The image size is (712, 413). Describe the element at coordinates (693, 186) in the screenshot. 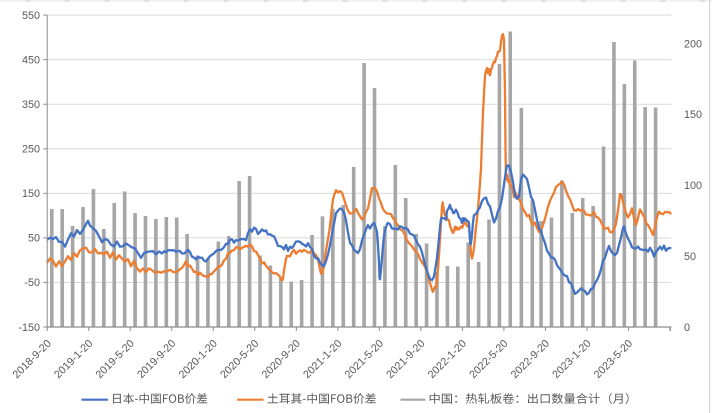

I see `svg-text: 100` at that location.